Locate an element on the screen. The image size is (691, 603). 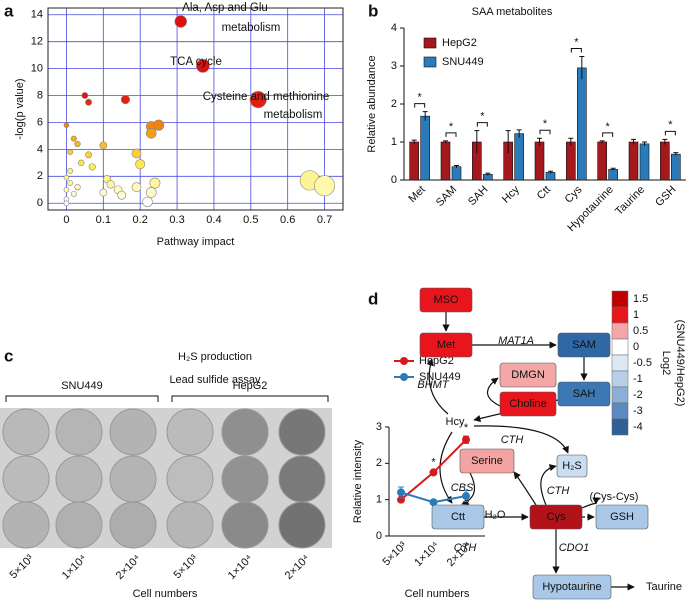
blot-spots is located at coordinates (164, 478).